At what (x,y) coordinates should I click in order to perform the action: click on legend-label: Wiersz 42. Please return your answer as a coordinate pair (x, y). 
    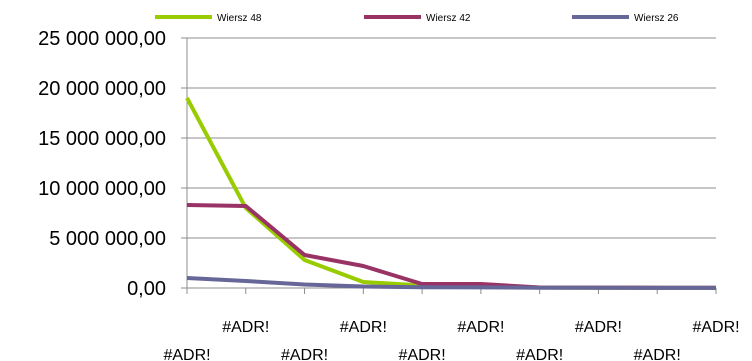
    Looking at the image, I should click on (448, 18).